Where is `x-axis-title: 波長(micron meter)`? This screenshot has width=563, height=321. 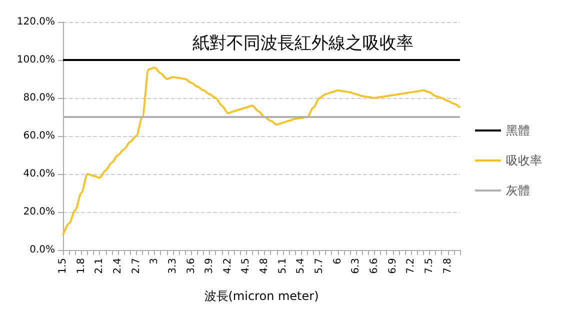 x-axis-title: 波長(micron meter) is located at coordinates (261, 296).